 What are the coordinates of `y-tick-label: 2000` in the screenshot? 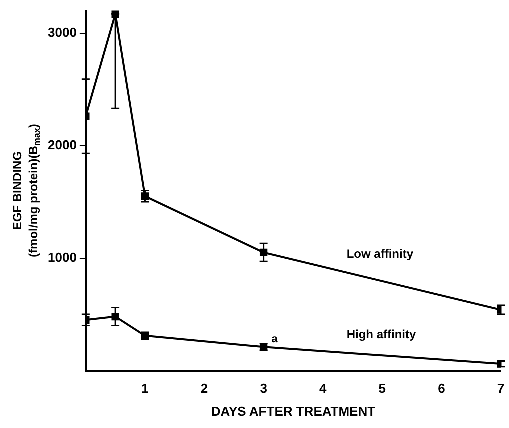 It's located at (62, 144).